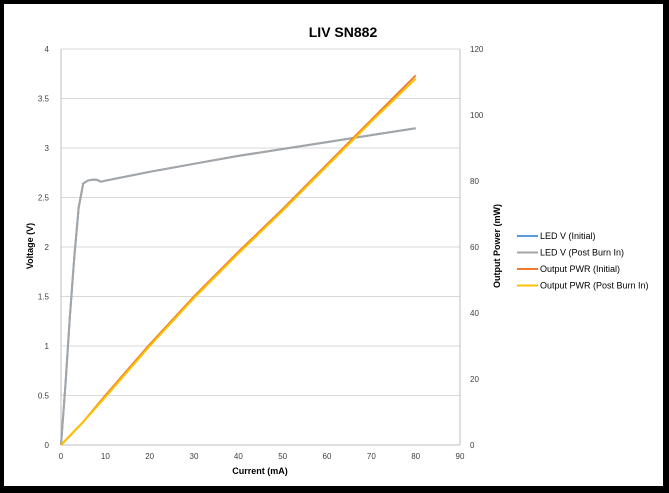 The width and height of the screenshot is (669, 493). What do you see at coordinates (47, 148) in the screenshot?
I see `y-tick-label-6: 3` at bounding box center [47, 148].